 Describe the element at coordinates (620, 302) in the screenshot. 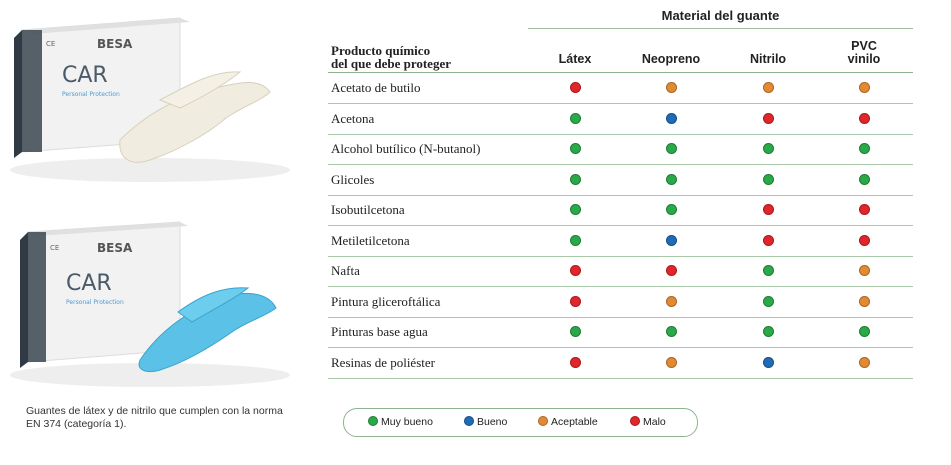

I see `table-row: Pintura gliceroftálica` at that location.